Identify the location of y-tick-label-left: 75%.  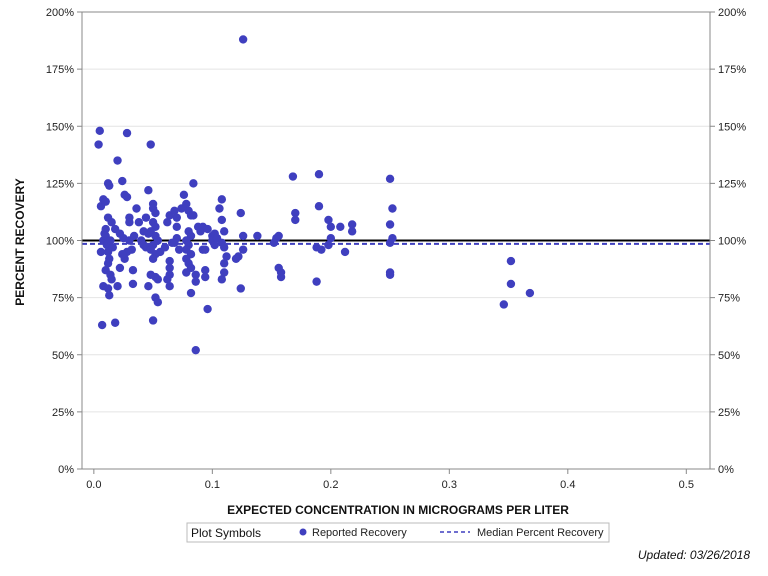
(63, 299).